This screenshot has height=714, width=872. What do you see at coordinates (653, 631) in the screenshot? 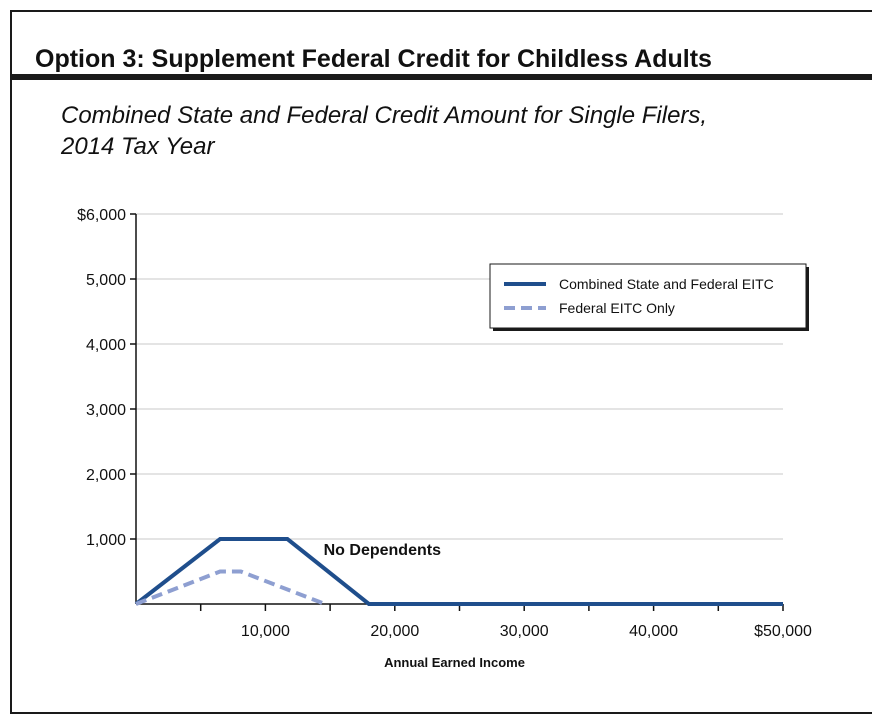
I see `x-tick-label: 40,000` at bounding box center [653, 631].